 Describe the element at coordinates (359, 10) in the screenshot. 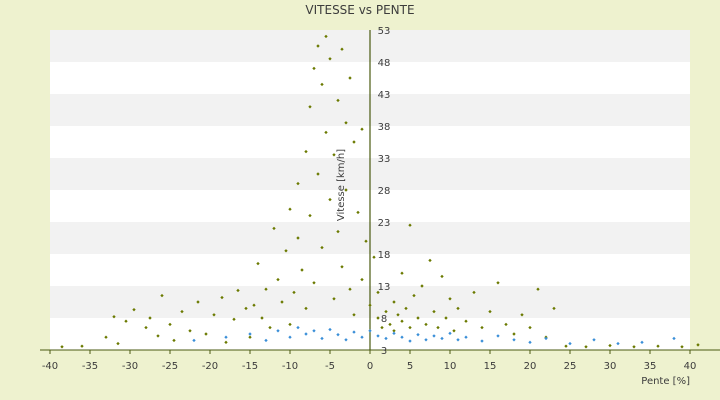

I see `chart-title: VITESSE vs PENTE` at that location.